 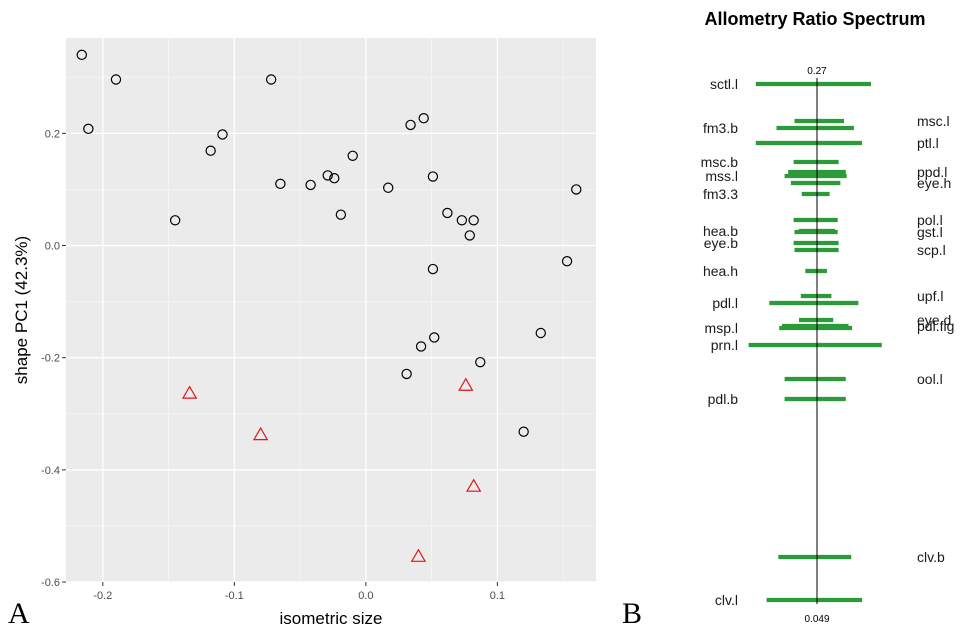 I want to click on spectrum-label: scp.l, so click(x=931, y=250).